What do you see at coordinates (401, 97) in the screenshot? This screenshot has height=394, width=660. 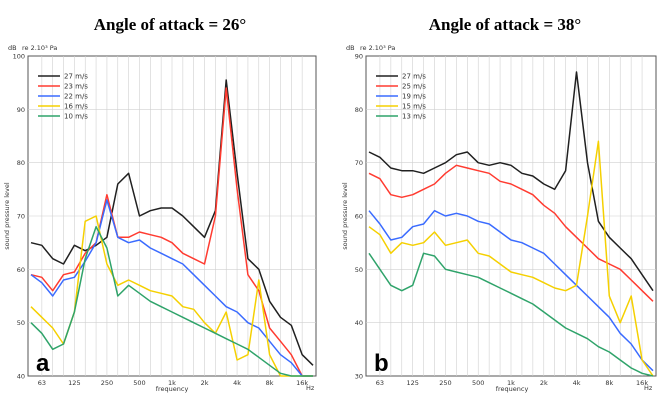 I see `panel-b-legend: 27 m/s 25 m/s 19 m/s 15 m/s 13 m/s` at bounding box center [401, 97].